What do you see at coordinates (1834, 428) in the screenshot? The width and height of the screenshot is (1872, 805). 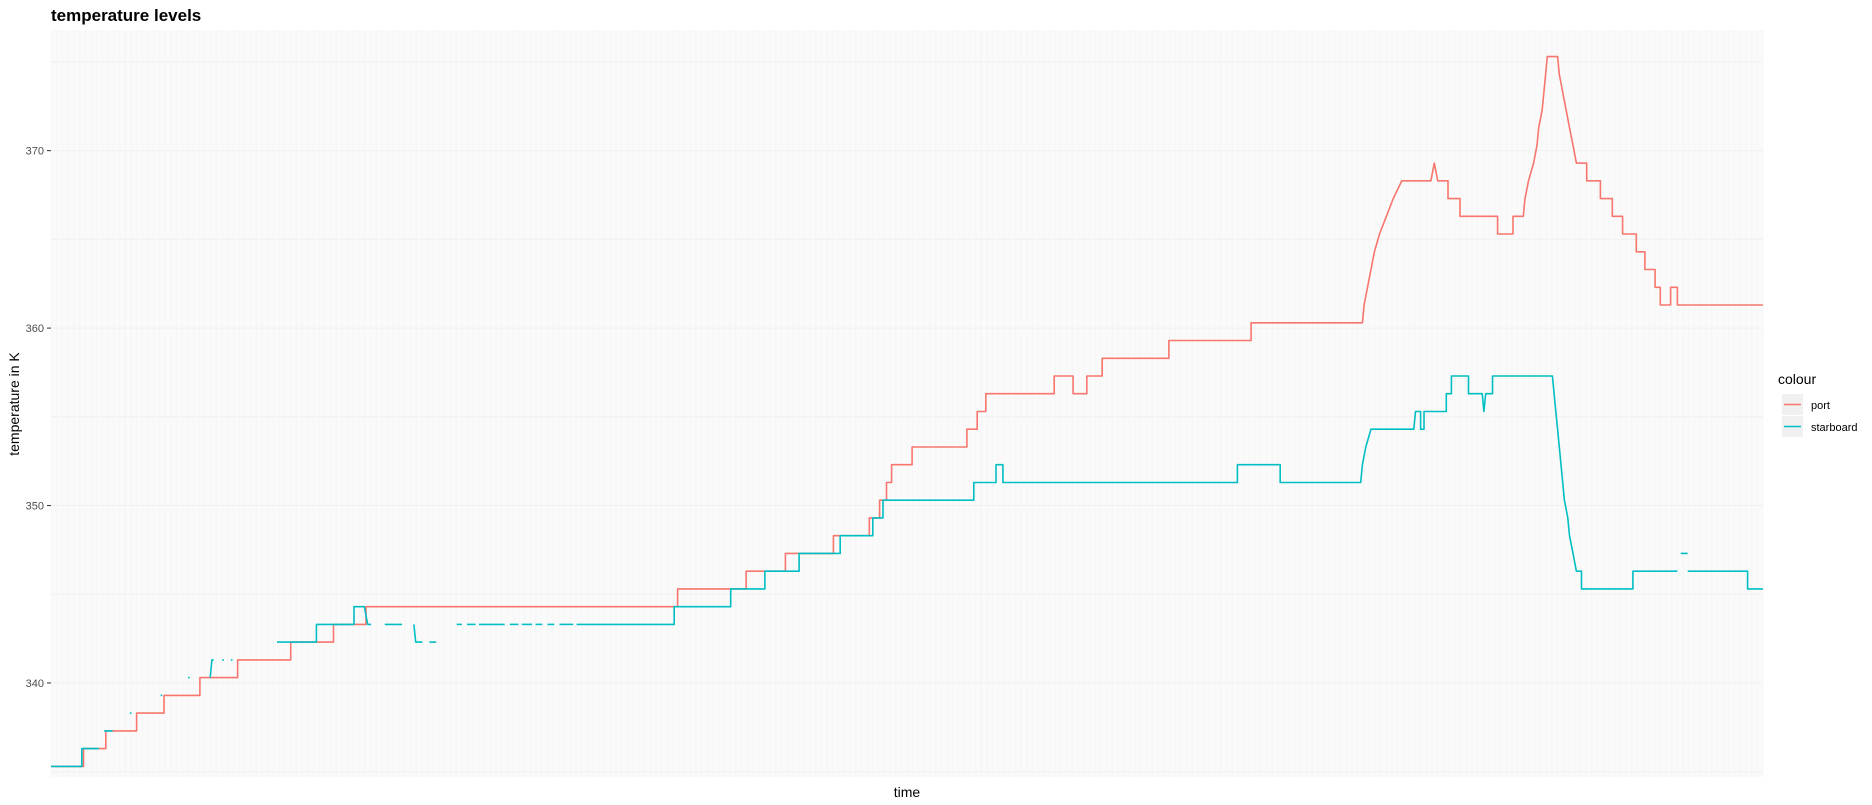 I see `legend-label-starboard: starboard` at bounding box center [1834, 428].